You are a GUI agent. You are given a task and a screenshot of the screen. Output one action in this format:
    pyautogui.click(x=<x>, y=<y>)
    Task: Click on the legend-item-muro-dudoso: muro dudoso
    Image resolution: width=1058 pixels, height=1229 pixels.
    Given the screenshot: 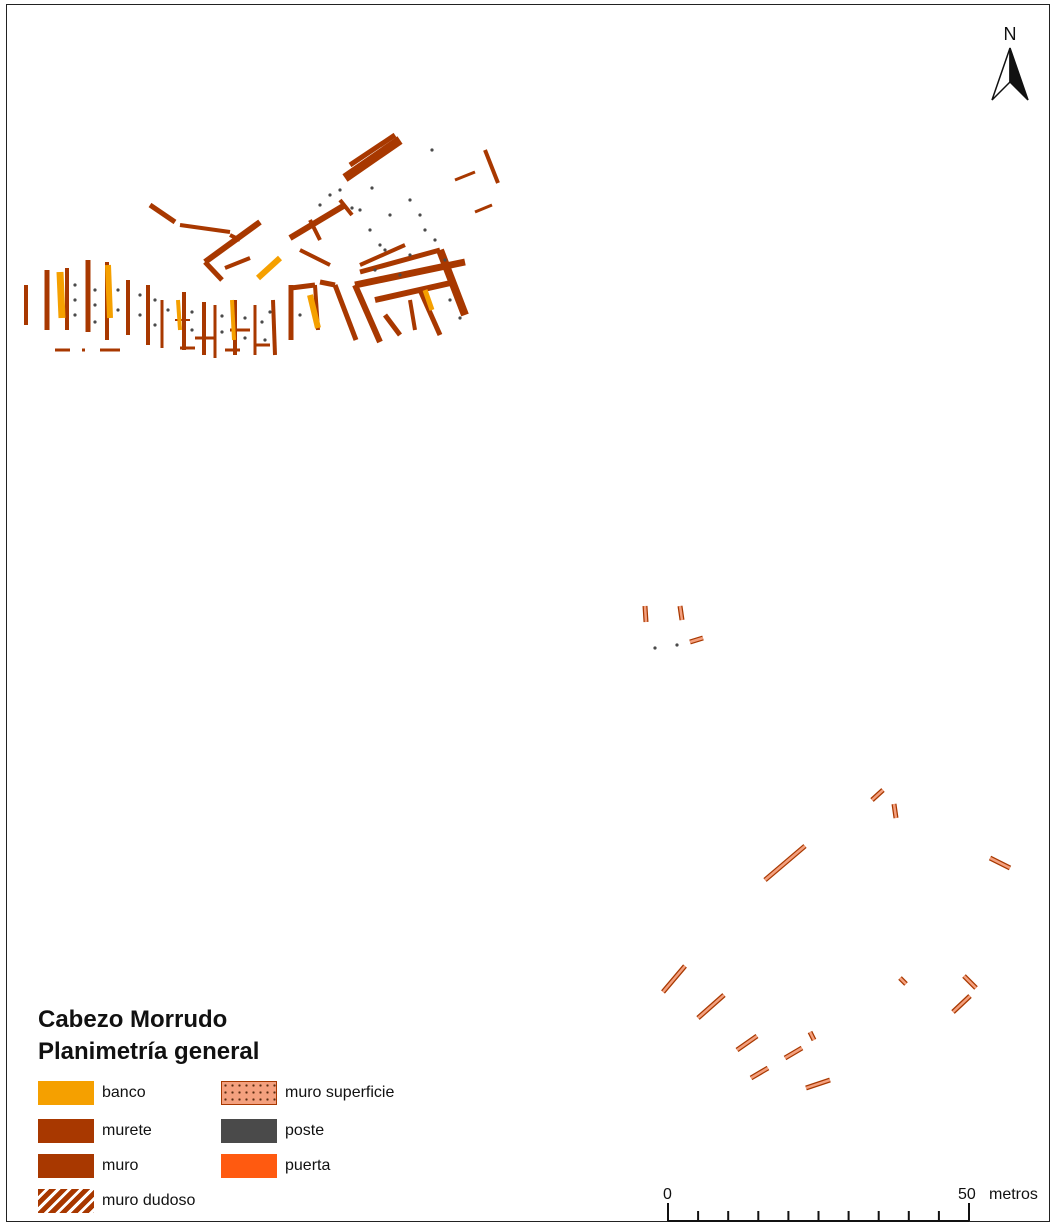 What is the action you would take?
    pyautogui.click(x=116, y=1201)
    